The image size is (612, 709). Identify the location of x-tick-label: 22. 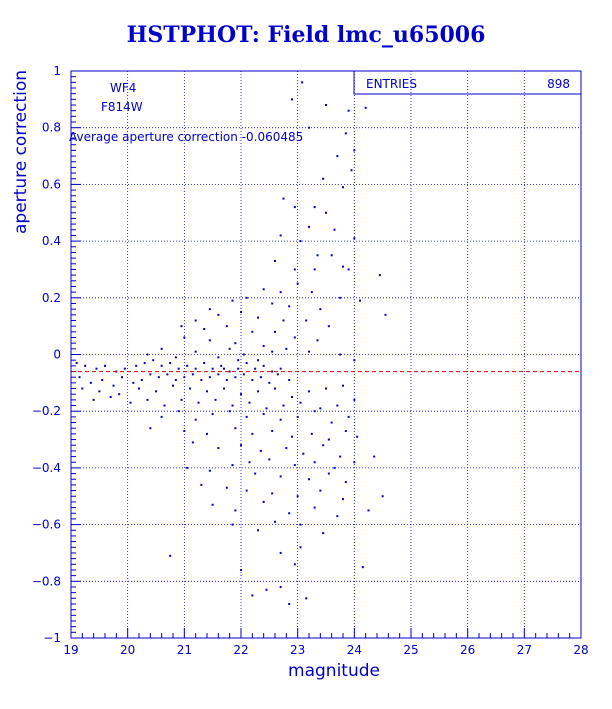
(240, 650).